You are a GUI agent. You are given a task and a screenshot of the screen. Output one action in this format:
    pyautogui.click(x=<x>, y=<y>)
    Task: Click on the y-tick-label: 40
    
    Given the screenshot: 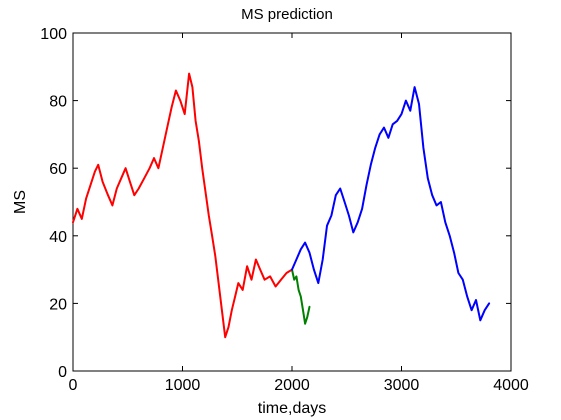 What is the action you would take?
    pyautogui.click(x=58, y=237)
    